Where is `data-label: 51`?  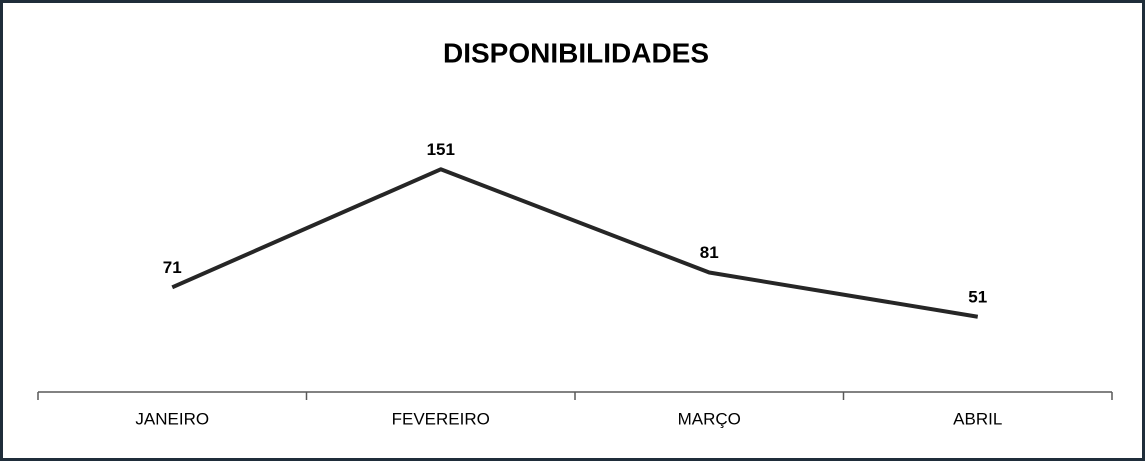 data-label: 51 is located at coordinates (977, 296).